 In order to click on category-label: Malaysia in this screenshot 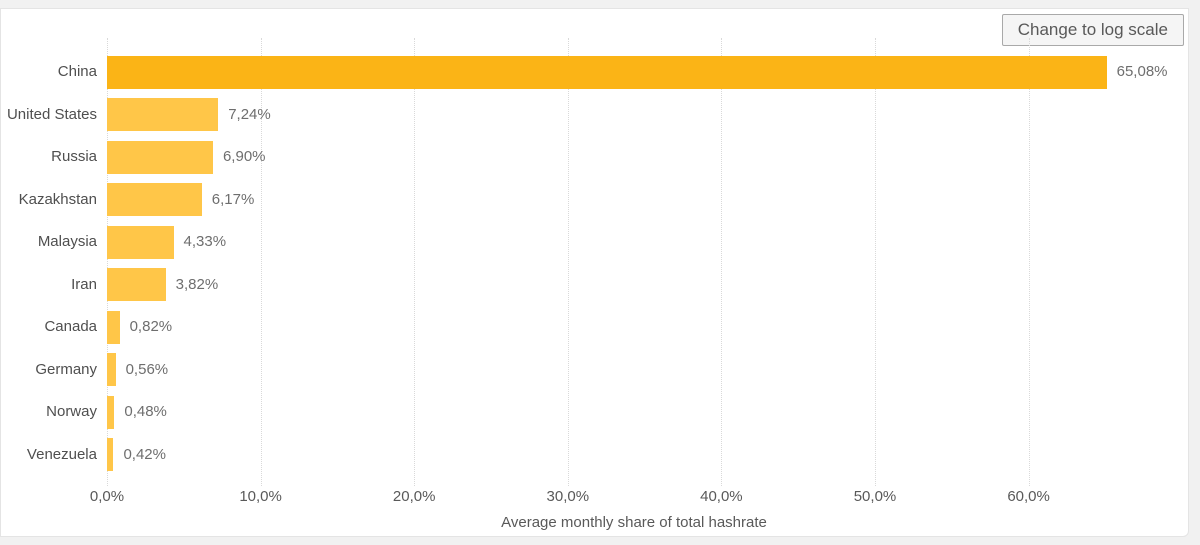, I will do `click(67, 241)`.